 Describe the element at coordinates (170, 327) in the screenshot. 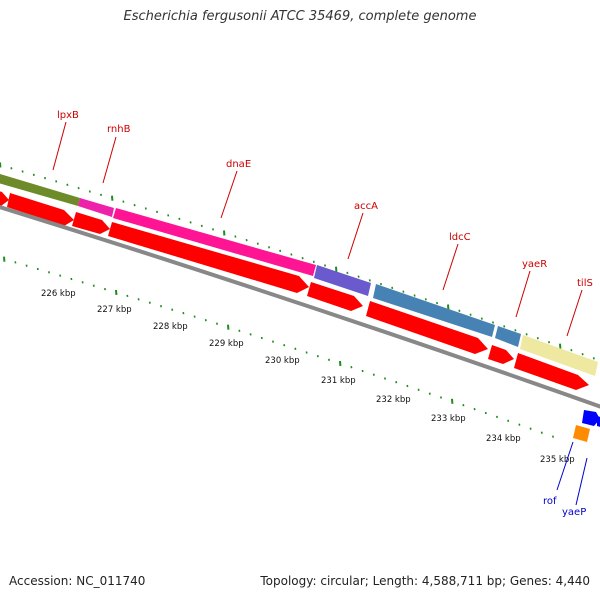

I see `kbp-label: 228 kbp` at that location.